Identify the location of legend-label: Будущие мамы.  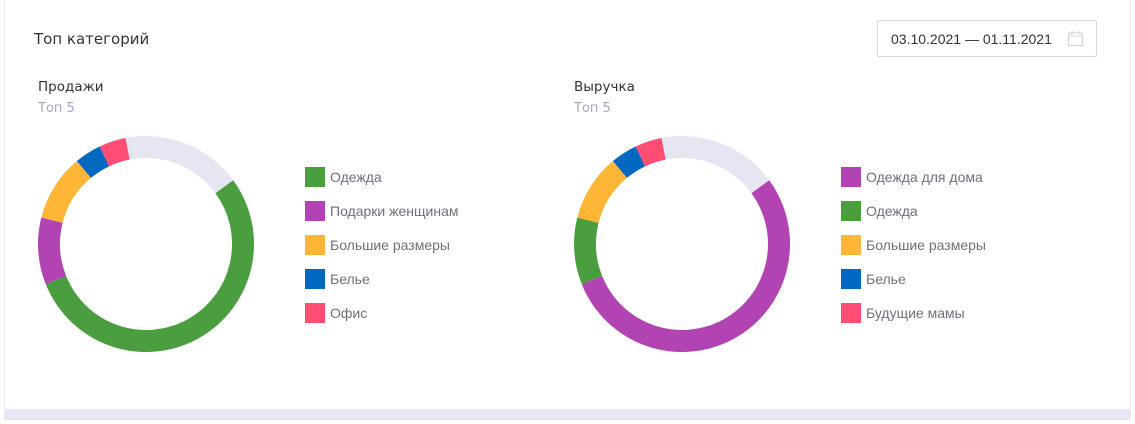
(915, 313).